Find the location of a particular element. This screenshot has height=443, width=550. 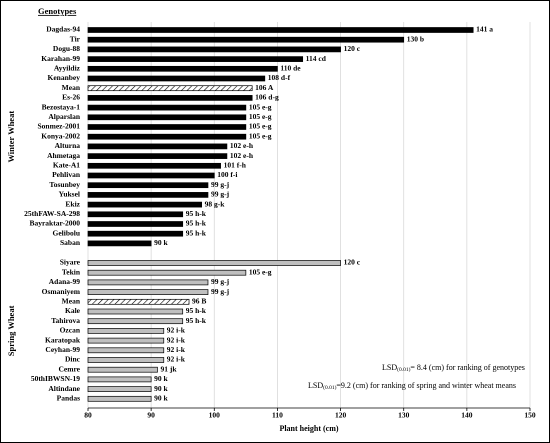

category-label: Bayraktar-2000 is located at coordinates (54, 223).